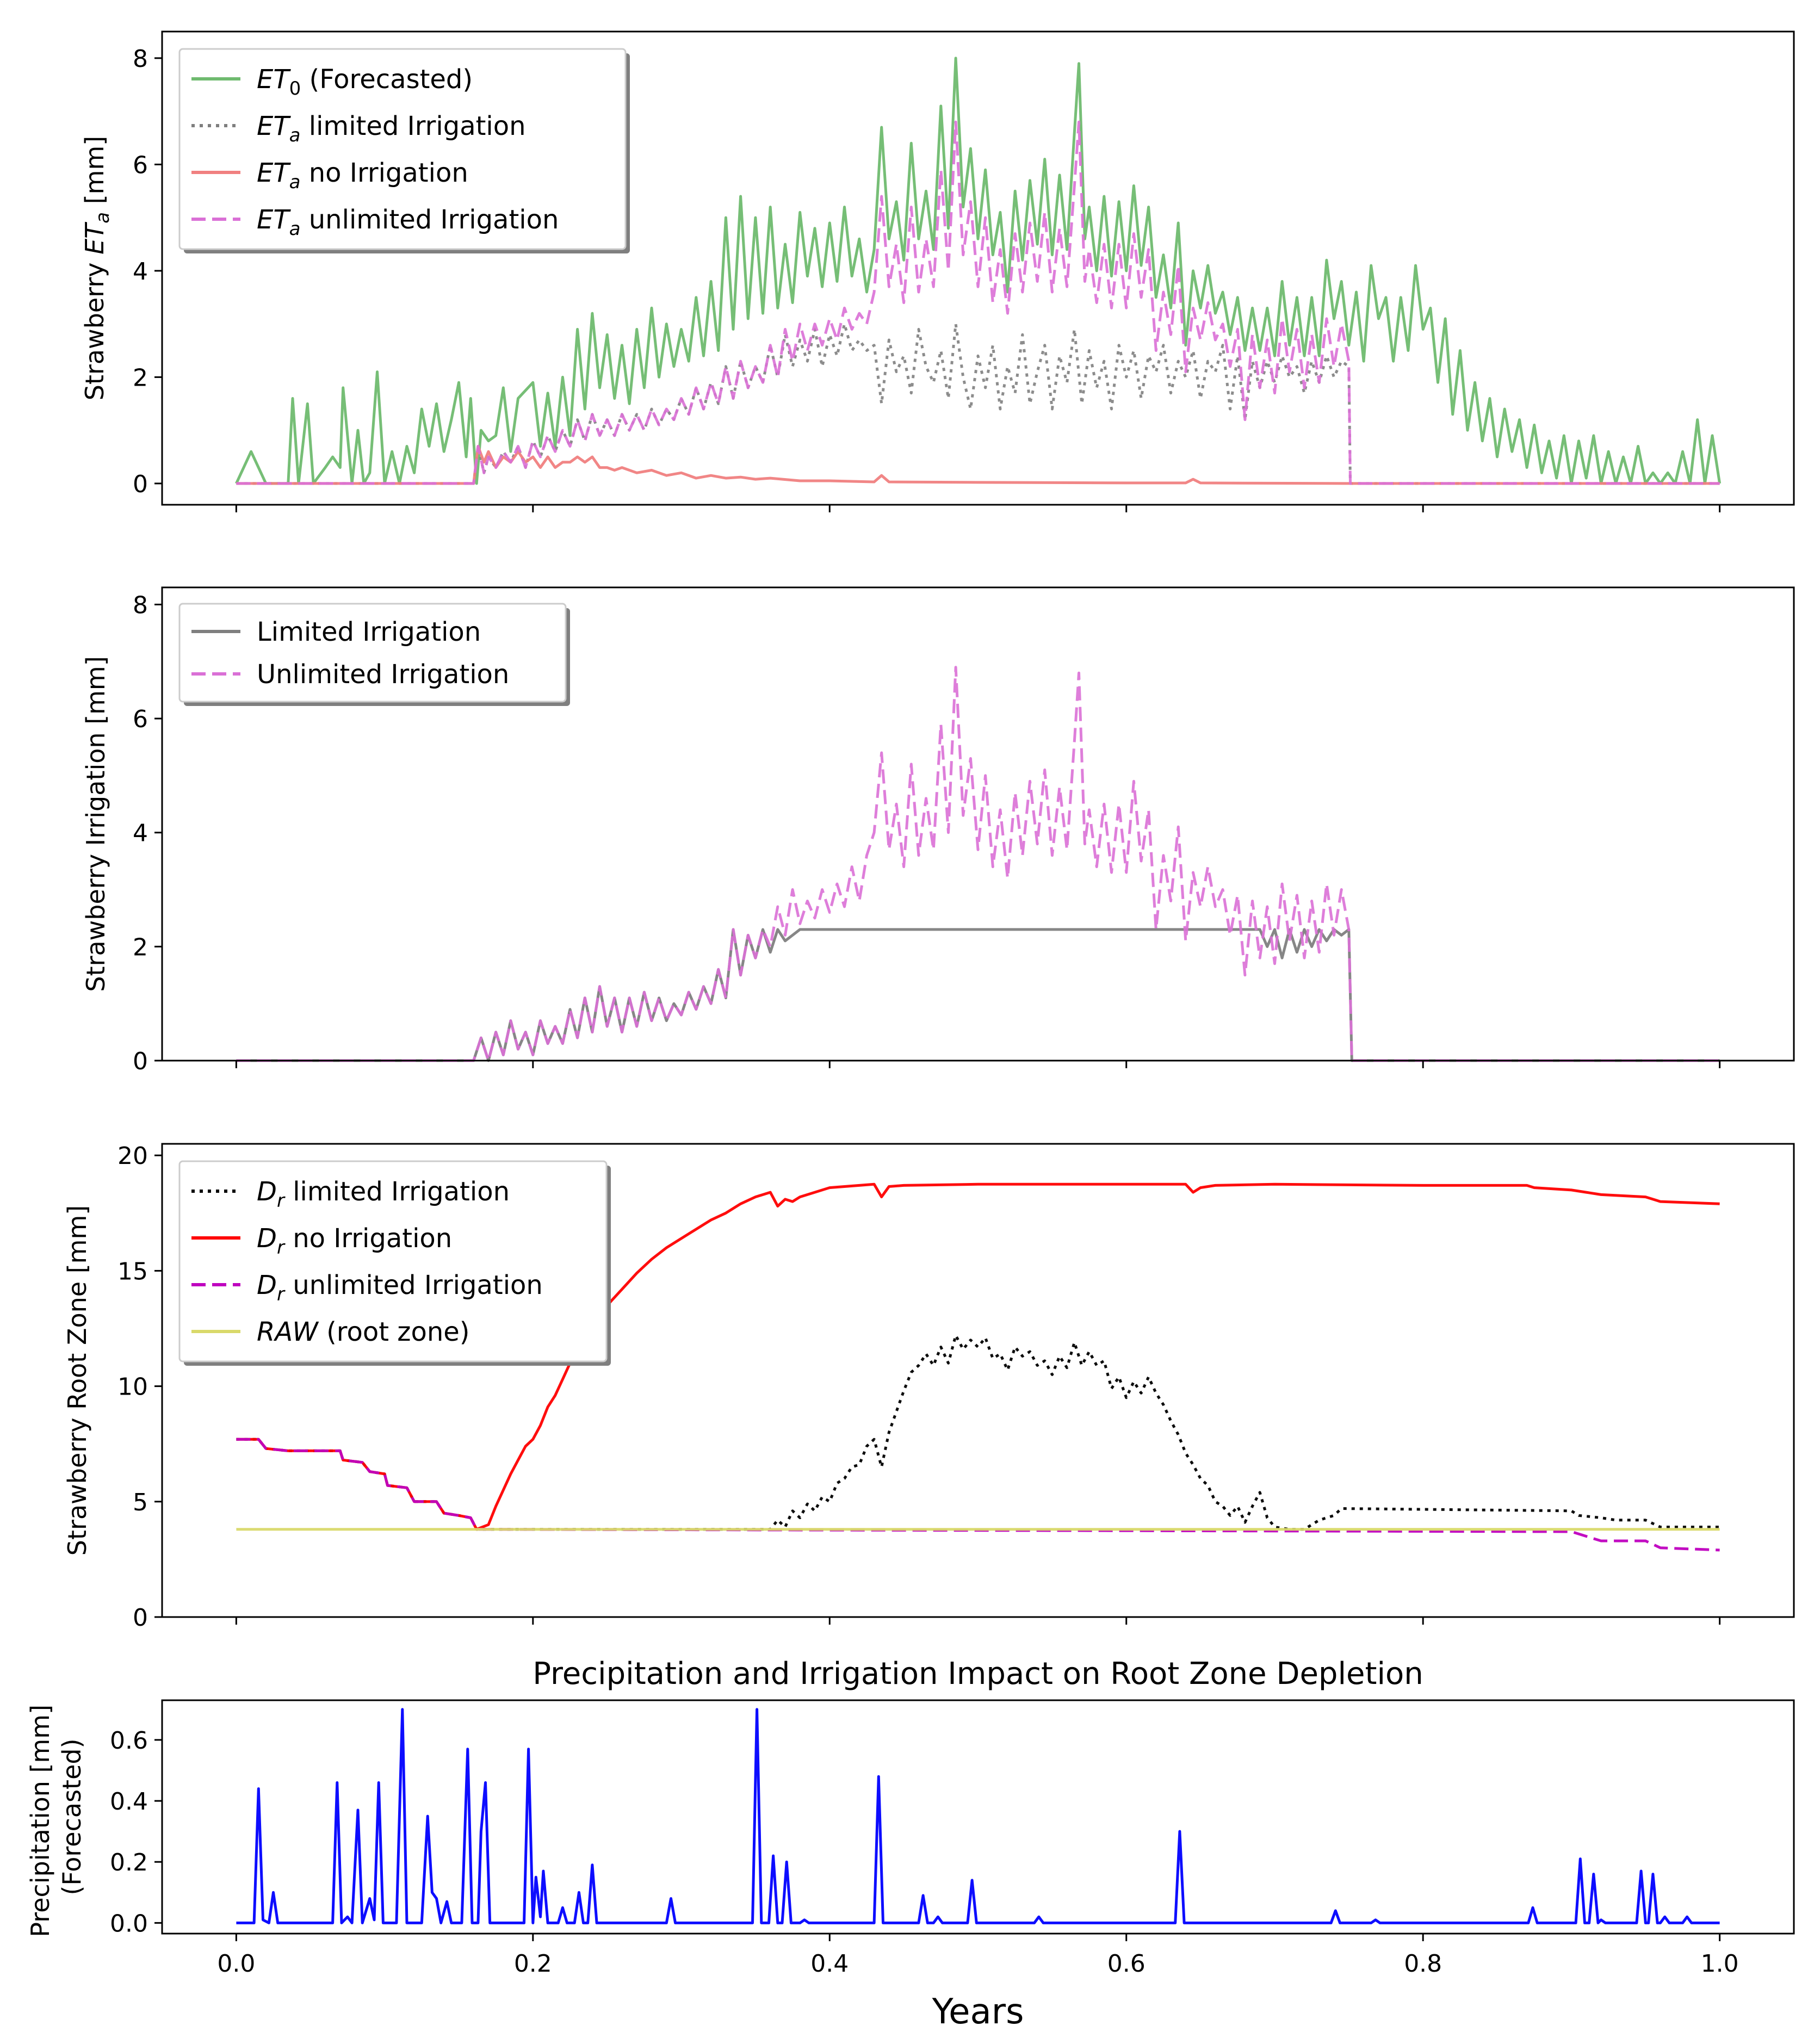  I want to click on ylabel-line-2: (Forecasted), so click(71, 1816).